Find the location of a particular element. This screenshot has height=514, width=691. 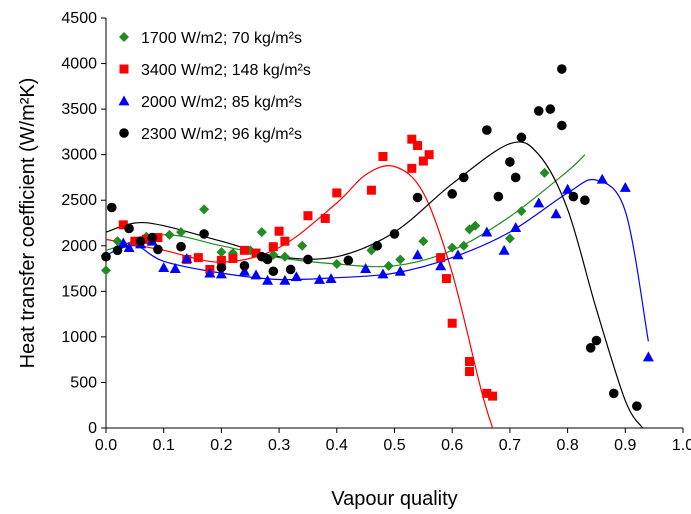

x-tick-label: 0.3 is located at coordinates (279, 445).